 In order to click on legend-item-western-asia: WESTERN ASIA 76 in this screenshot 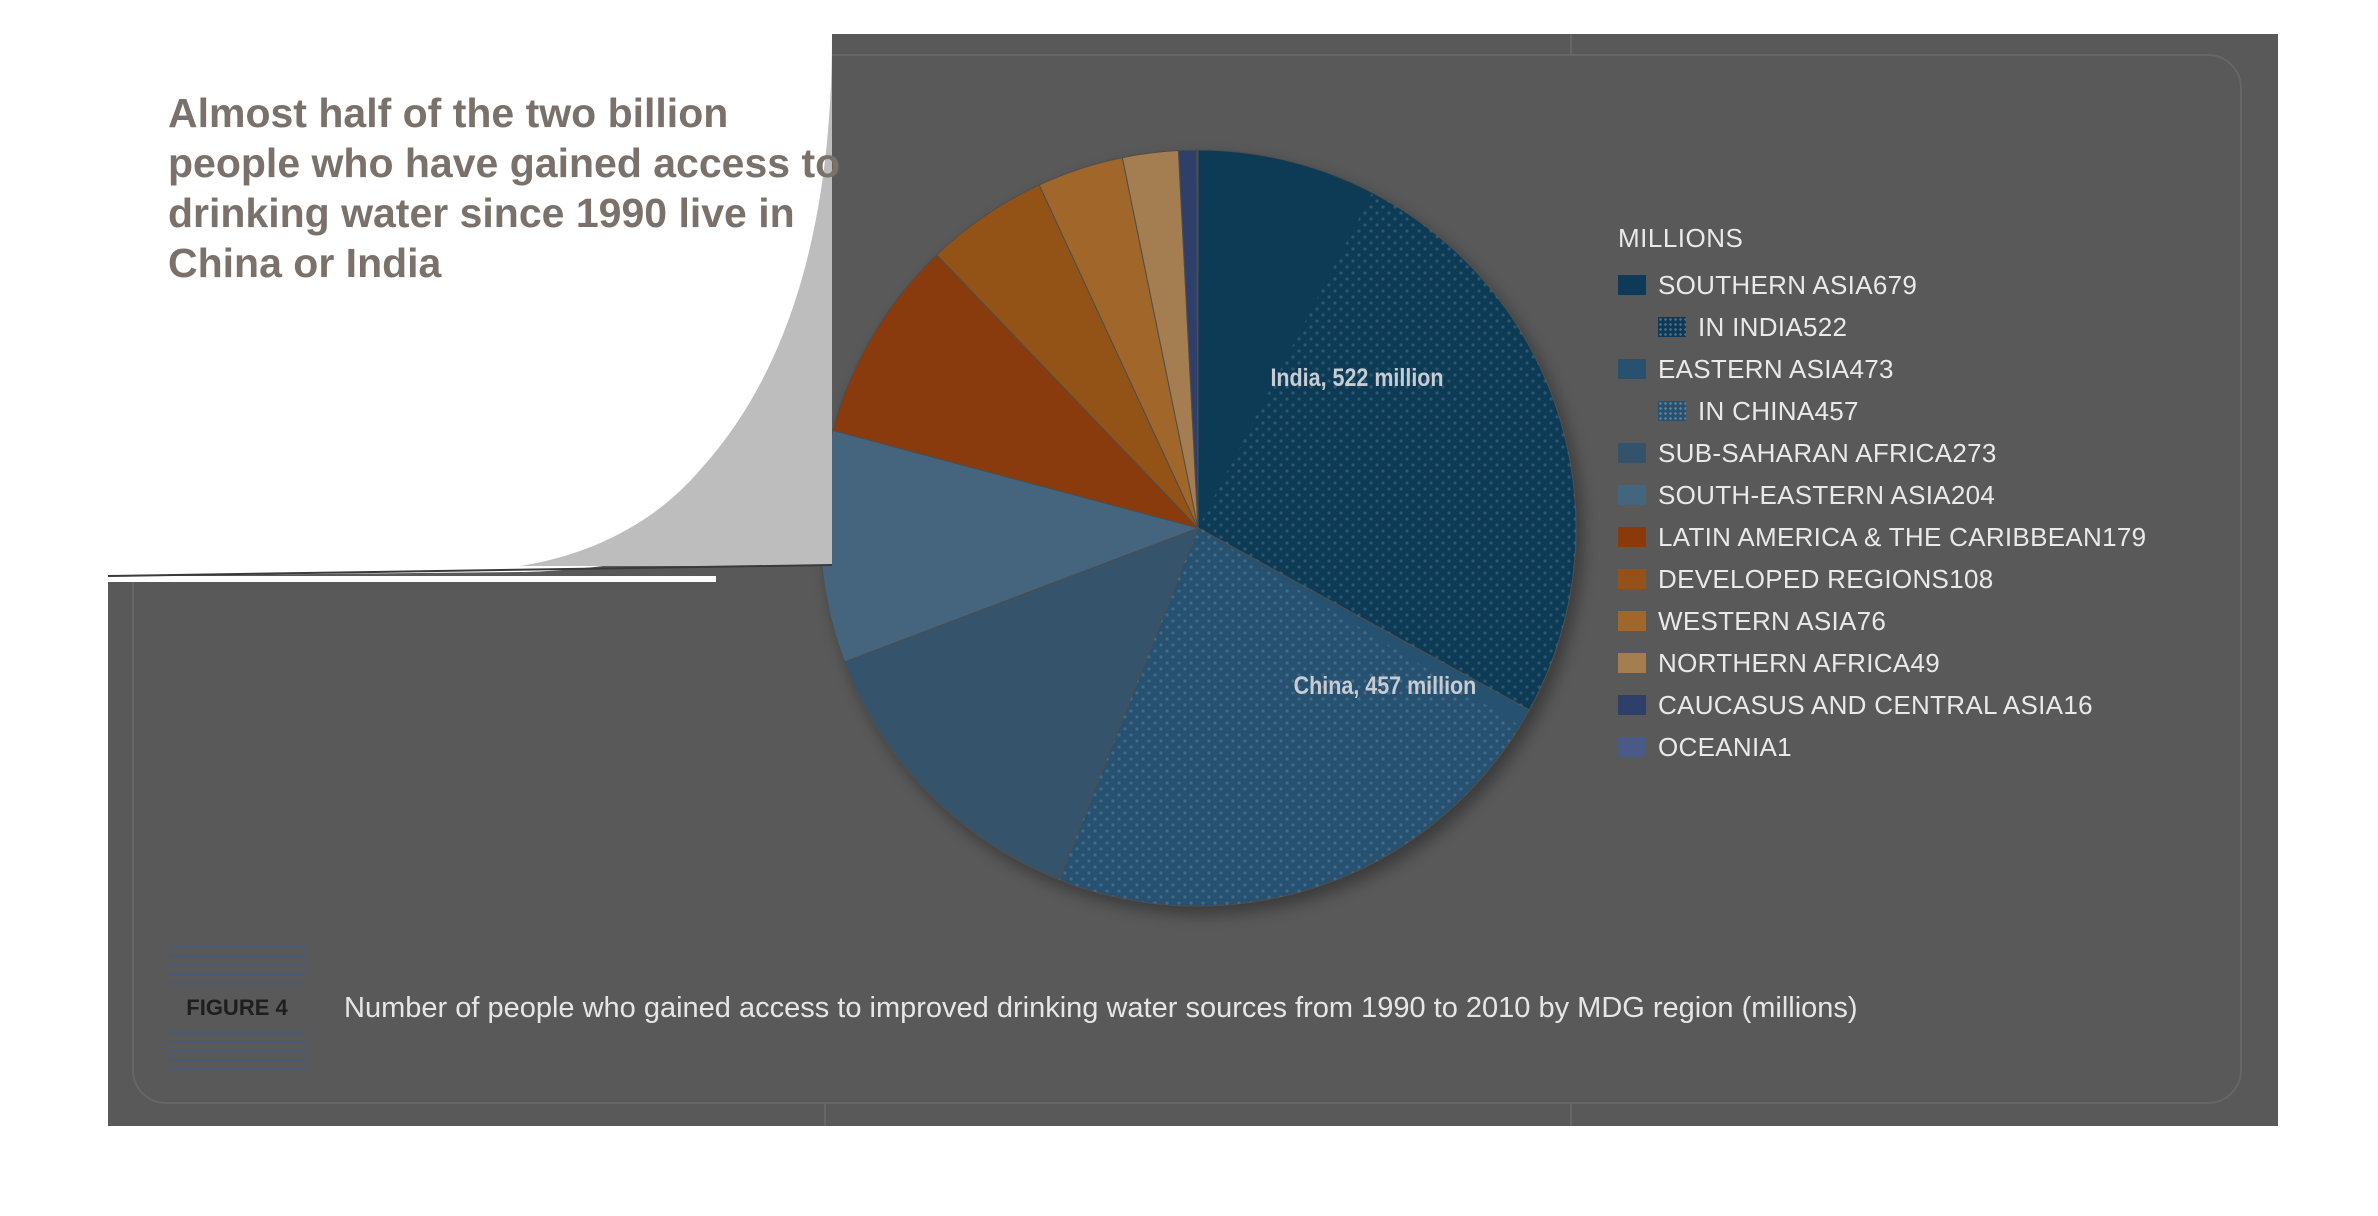, I will do `click(1948, 621)`.